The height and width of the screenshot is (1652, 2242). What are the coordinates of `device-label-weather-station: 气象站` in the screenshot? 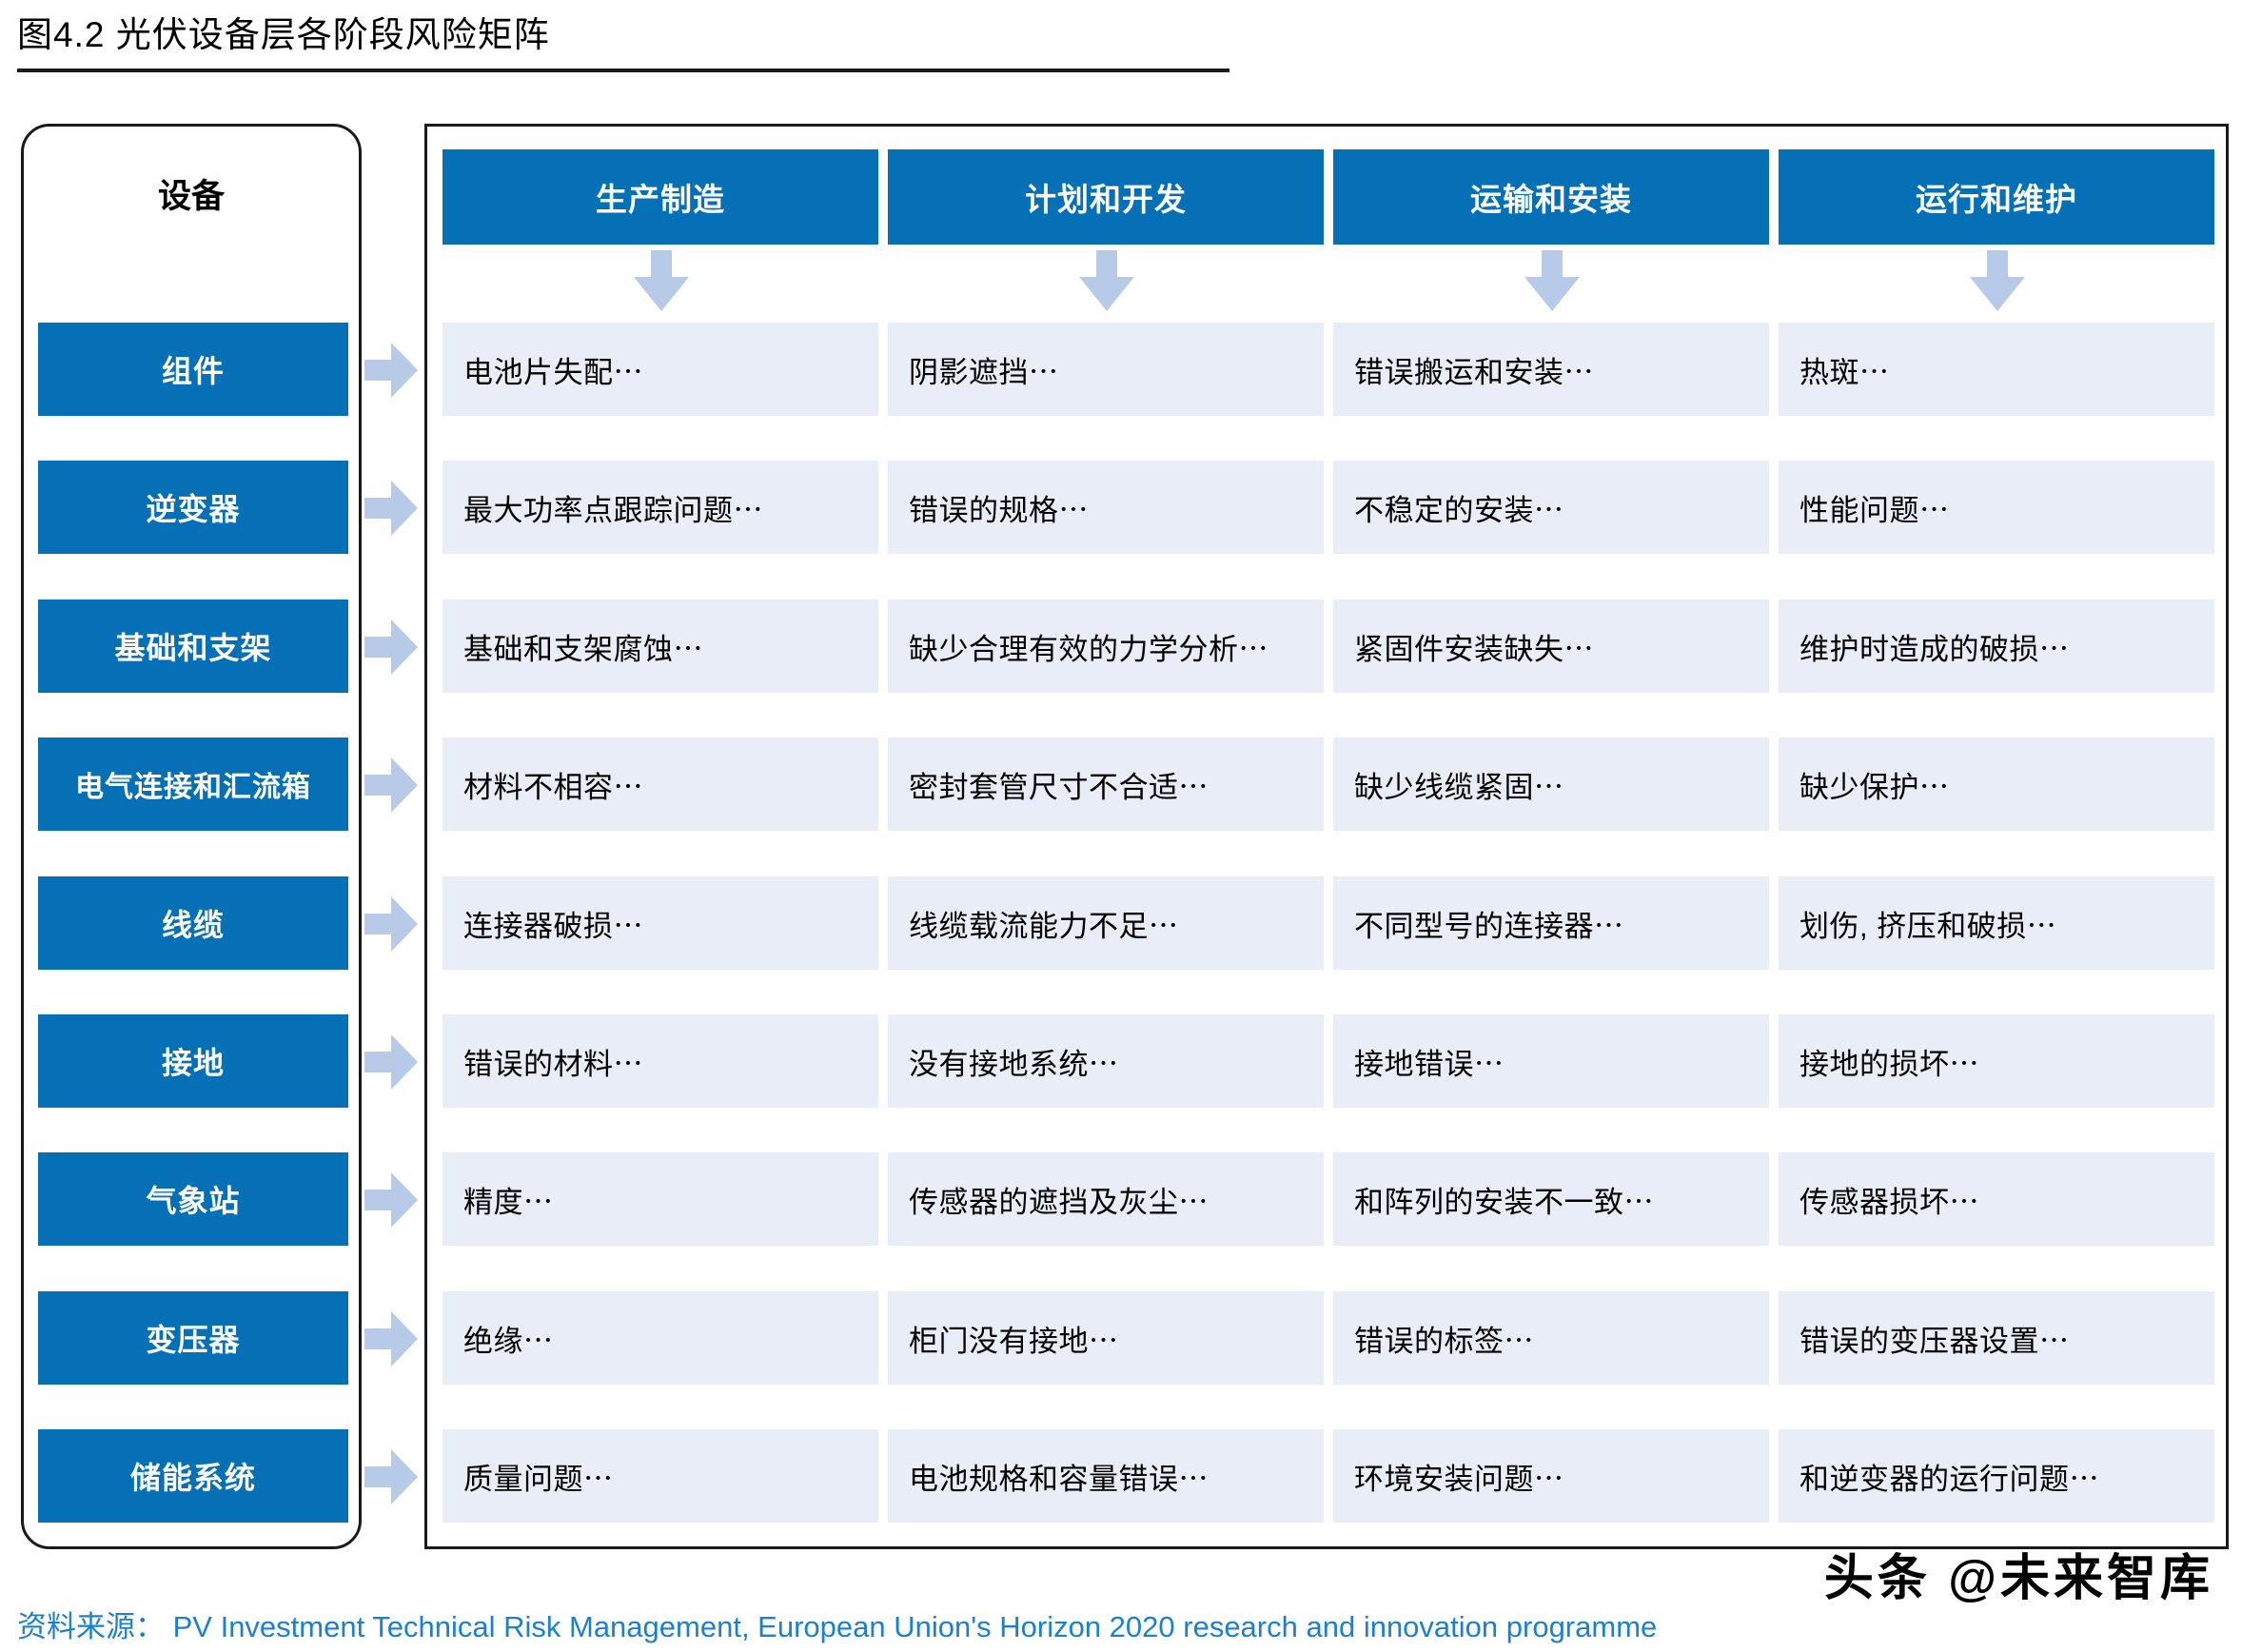 It's located at (193, 1199).